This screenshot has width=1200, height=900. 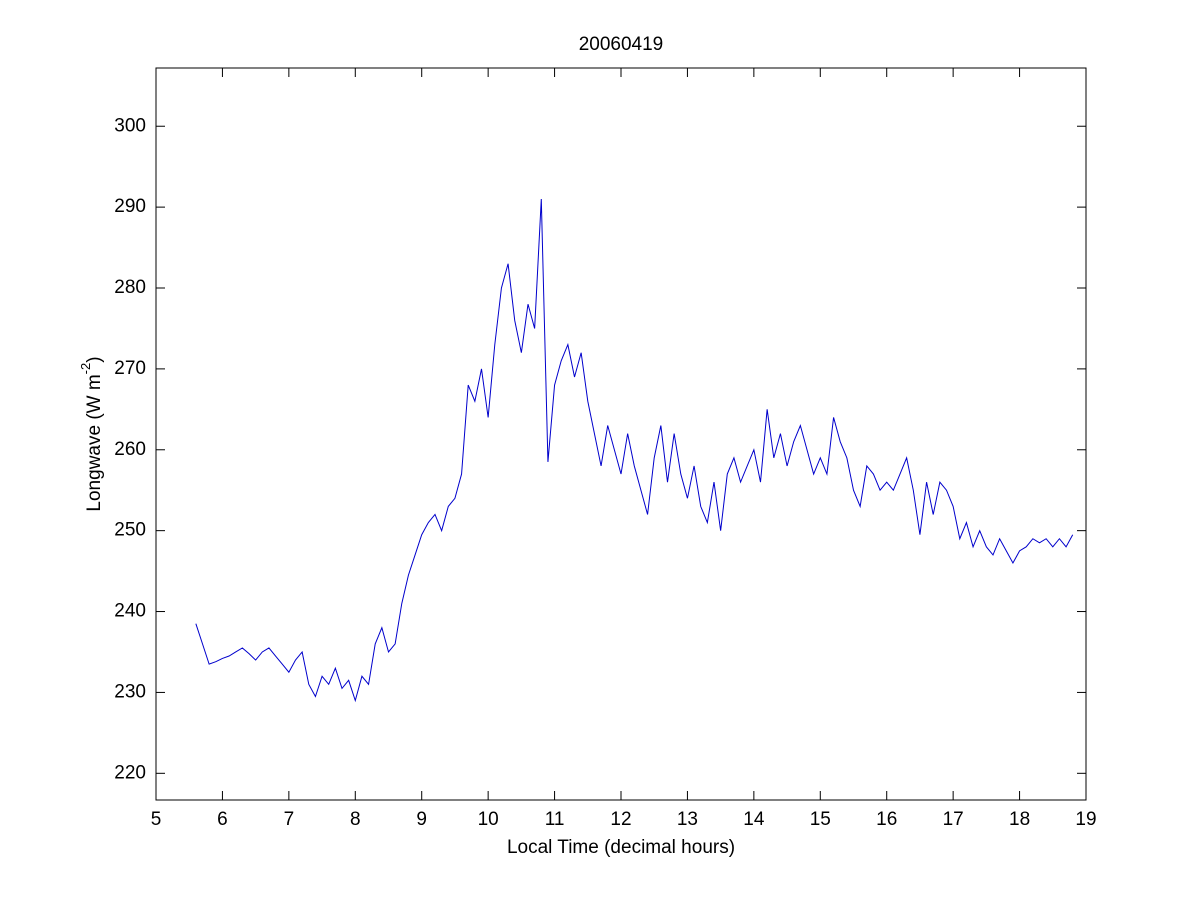 I want to click on x-tick-label: 7, so click(x=289, y=819).